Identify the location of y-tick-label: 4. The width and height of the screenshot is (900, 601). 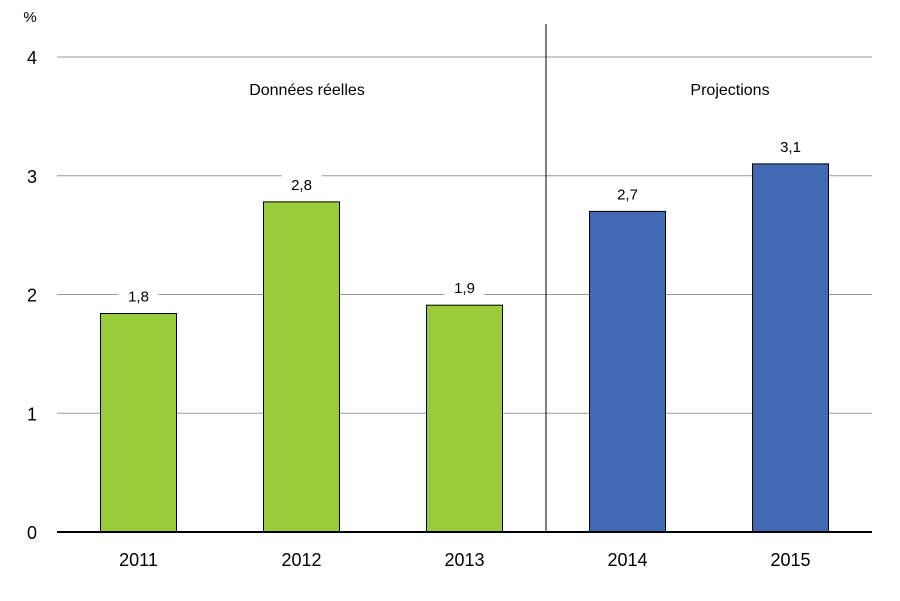
(32, 58).